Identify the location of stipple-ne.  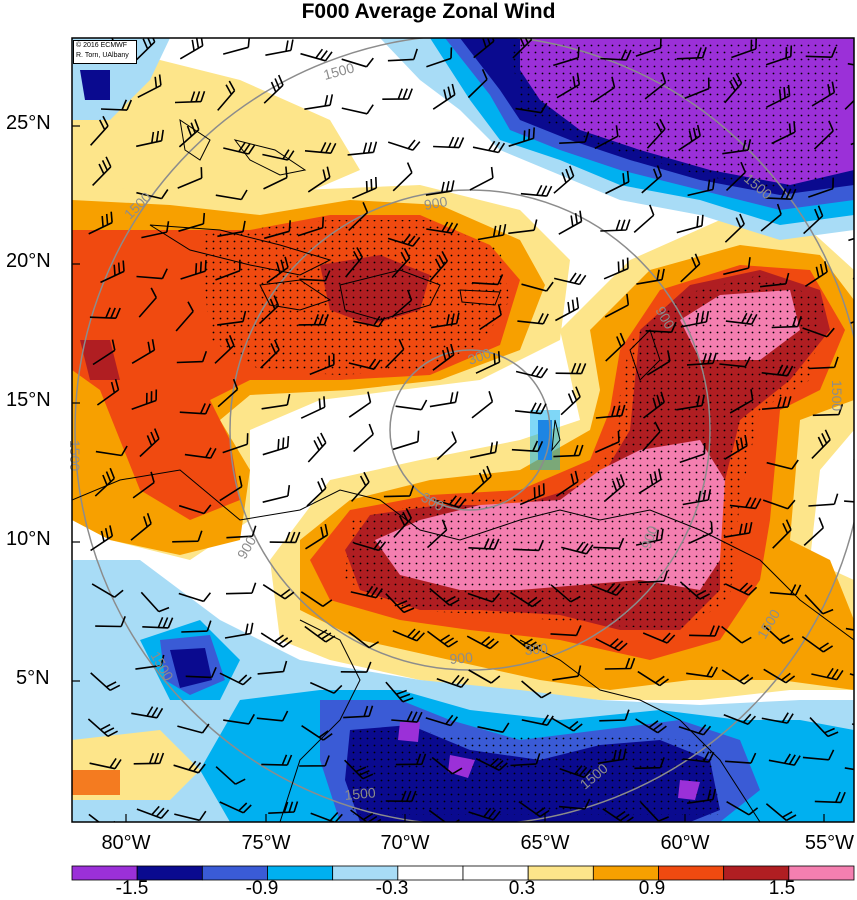
(675, 115).